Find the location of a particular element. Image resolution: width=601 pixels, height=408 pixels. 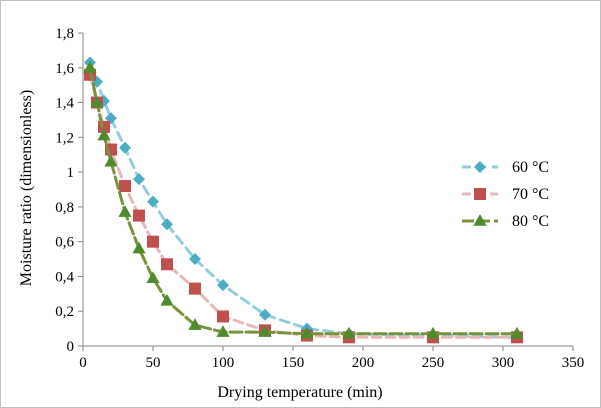

y-tick-label: 1,4 is located at coordinates (64, 104).